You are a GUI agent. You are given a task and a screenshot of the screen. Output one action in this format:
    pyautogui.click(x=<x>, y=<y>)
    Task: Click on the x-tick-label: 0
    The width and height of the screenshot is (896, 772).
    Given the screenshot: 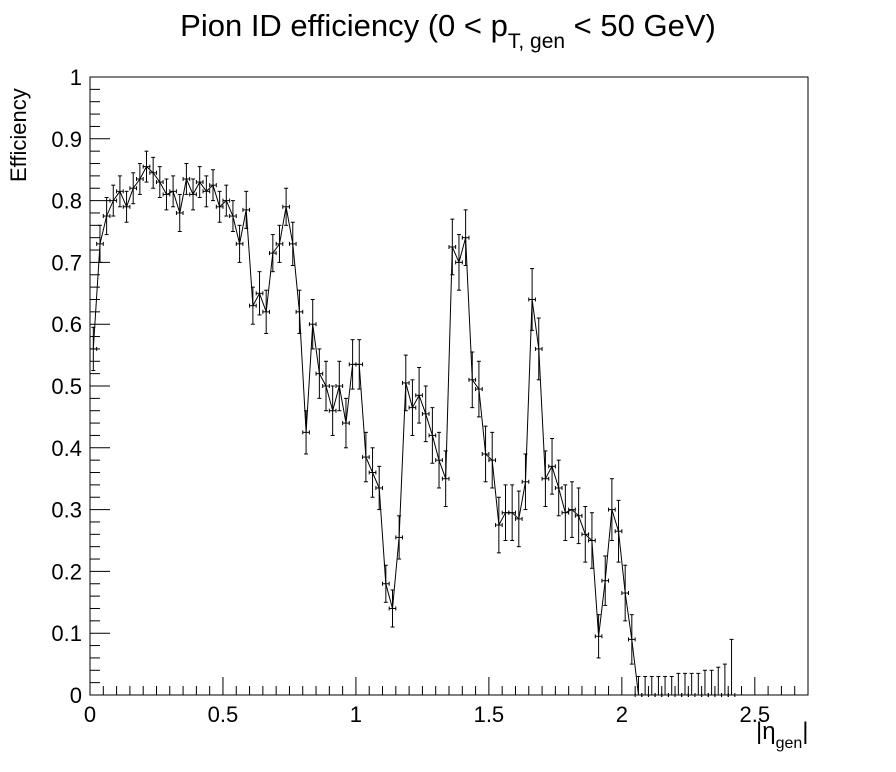 What is the action you would take?
    pyautogui.click(x=90, y=714)
    